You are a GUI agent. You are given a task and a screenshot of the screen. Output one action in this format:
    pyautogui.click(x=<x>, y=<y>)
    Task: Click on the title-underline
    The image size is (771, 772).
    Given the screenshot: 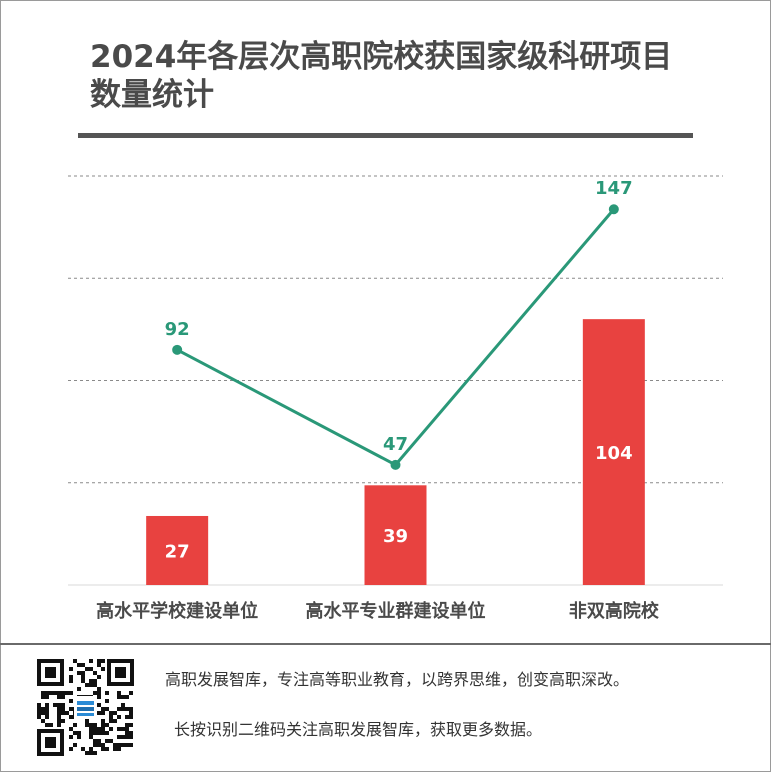 What is the action you would take?
    pyautogui.click(x=385, y=135)
    